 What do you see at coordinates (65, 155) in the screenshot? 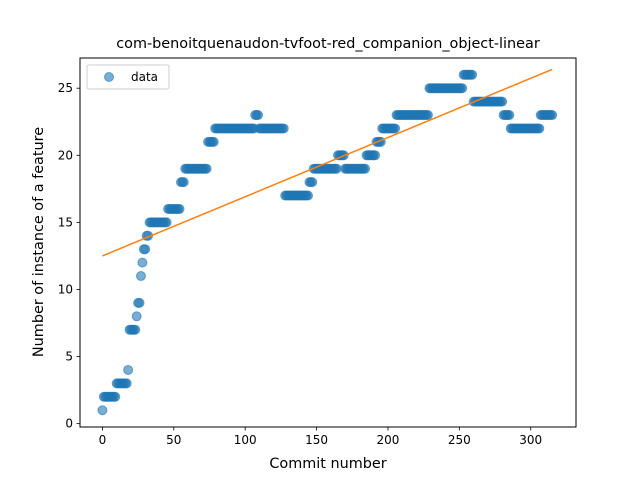
I see `y-tick-label: 20` at bounding box center [65, 155].